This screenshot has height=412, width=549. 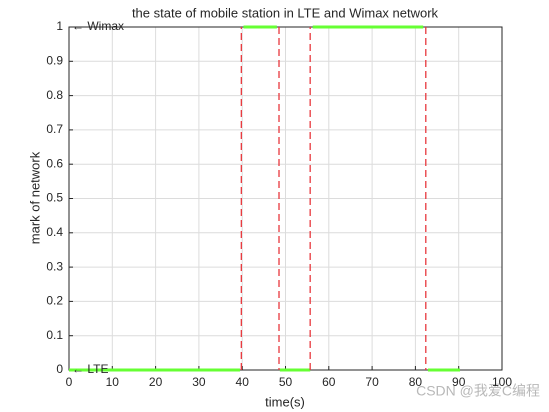 What do you see at coordinates (416, 382) in the screenshot?
I see `x-tick-label: 80` at bounding box center [416, 382].